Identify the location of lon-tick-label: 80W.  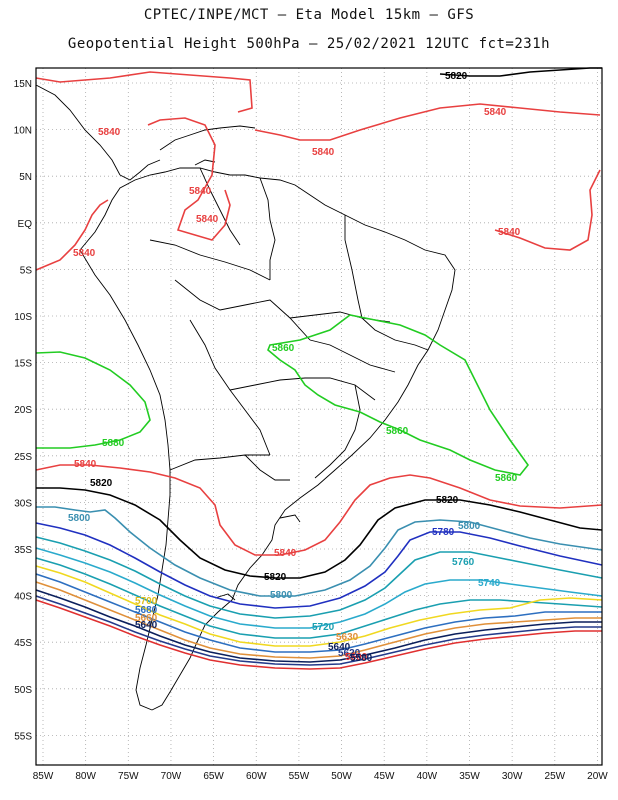
(85, 776).